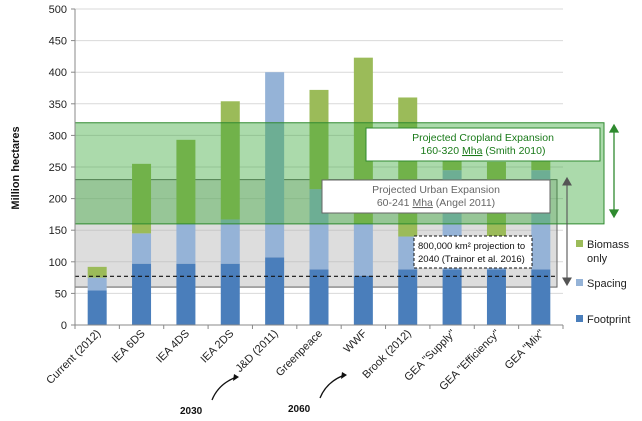  Describe the element at coordinates (483, 151) in the screenshot. I see `cropland-subtitle: 160-320 Mha (Smith 2010)` at that location.